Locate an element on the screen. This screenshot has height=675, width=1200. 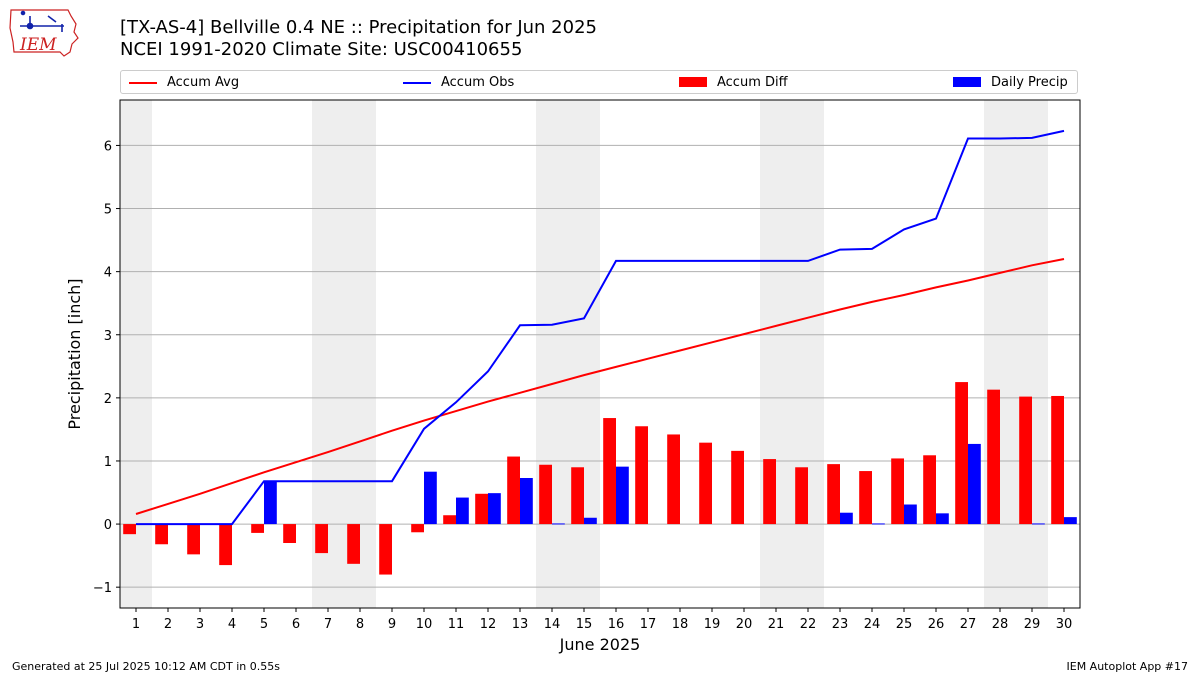
y-tick-label--1: −1 is located at coordinates (102, 588).